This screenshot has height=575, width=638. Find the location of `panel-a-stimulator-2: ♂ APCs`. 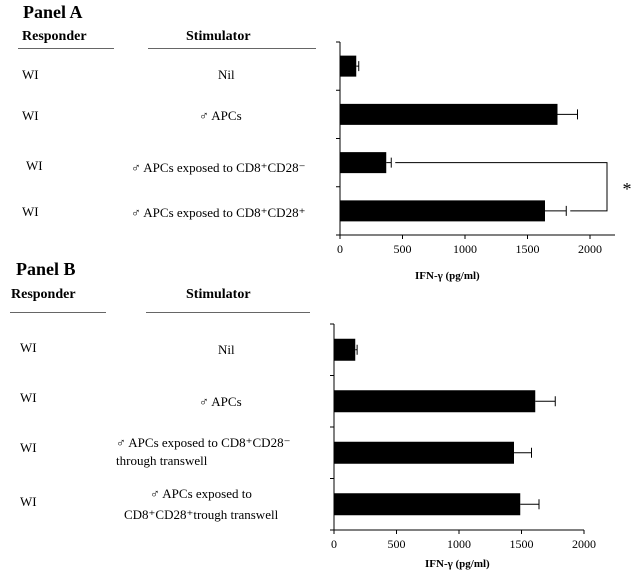

panel-a-stimulator-2: ♂ APCs is located at coordinates (220, 115).